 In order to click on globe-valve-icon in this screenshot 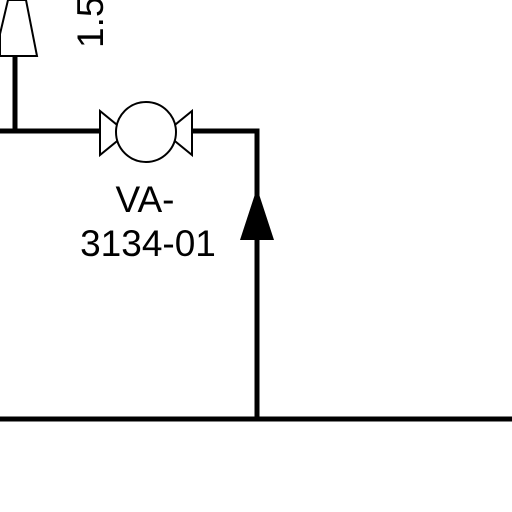, I will do `click(146, 132)`.